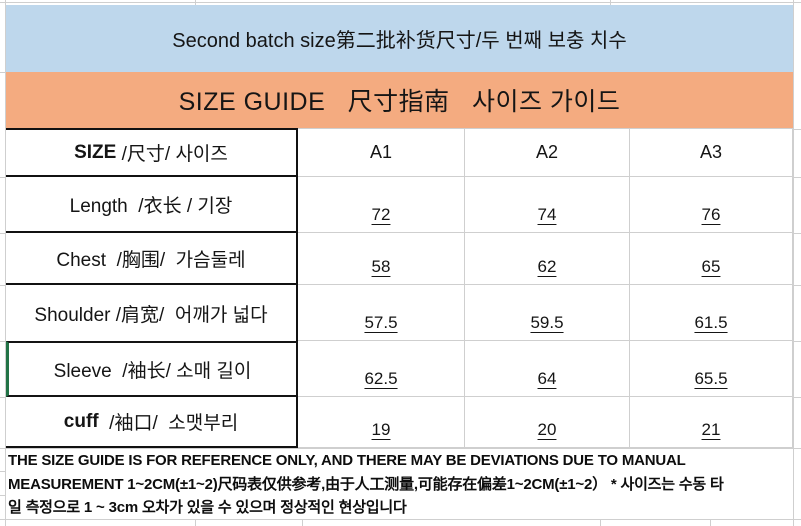 This screenshot has width=801, height=526. I want to click on table-cell: 20, so click(547, 422).